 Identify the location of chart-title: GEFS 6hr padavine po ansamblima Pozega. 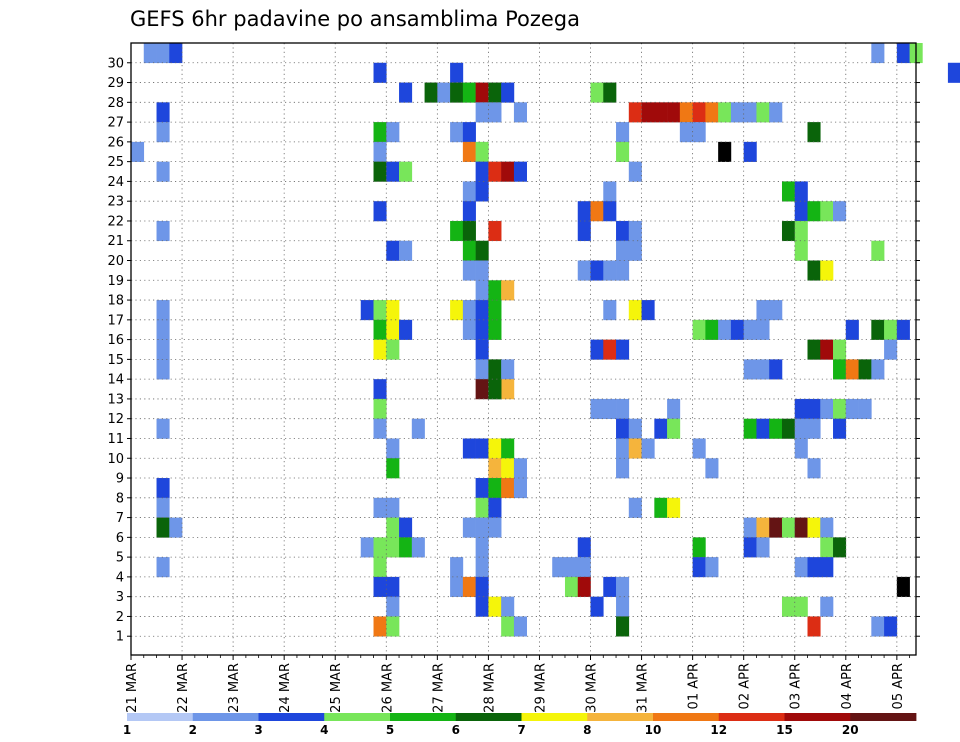
(355, 19).